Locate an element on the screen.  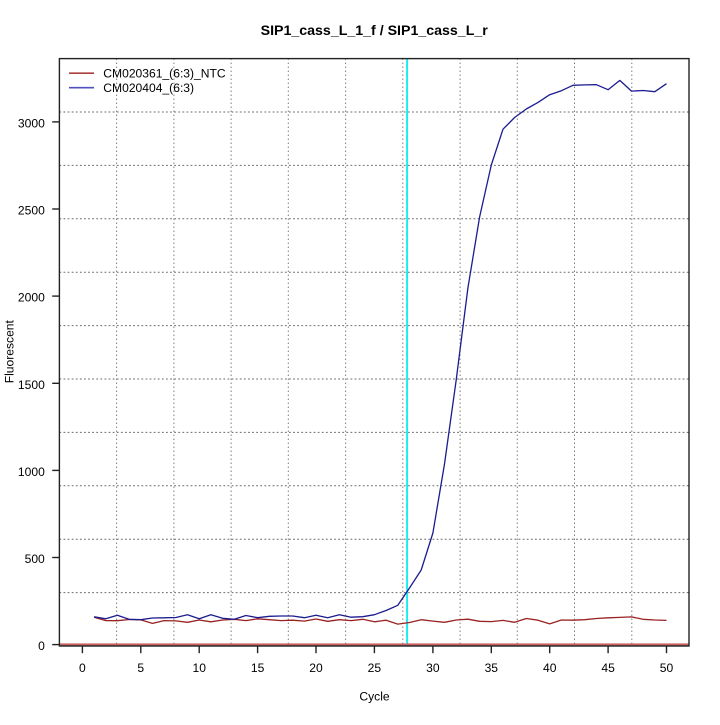
svg-text: 15 is located at coordinates (258, 668).